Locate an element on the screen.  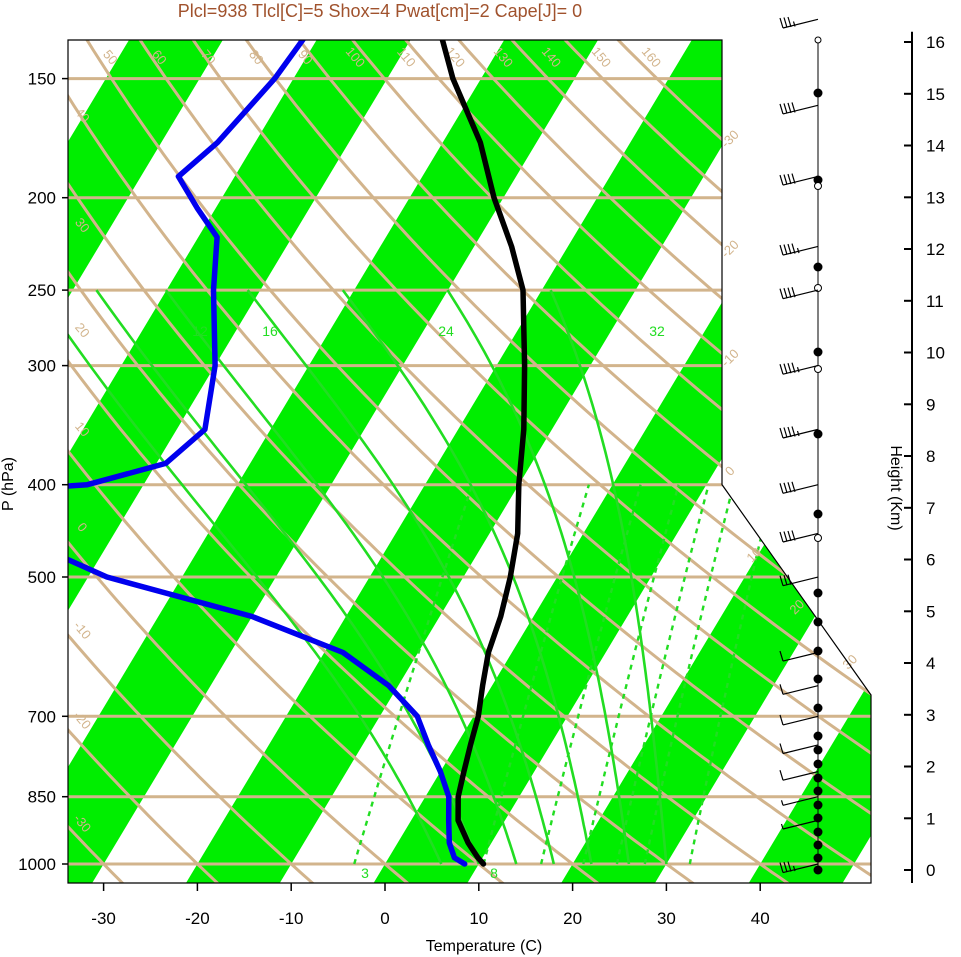
wind-top-marker is located at coordinates (818, 40).